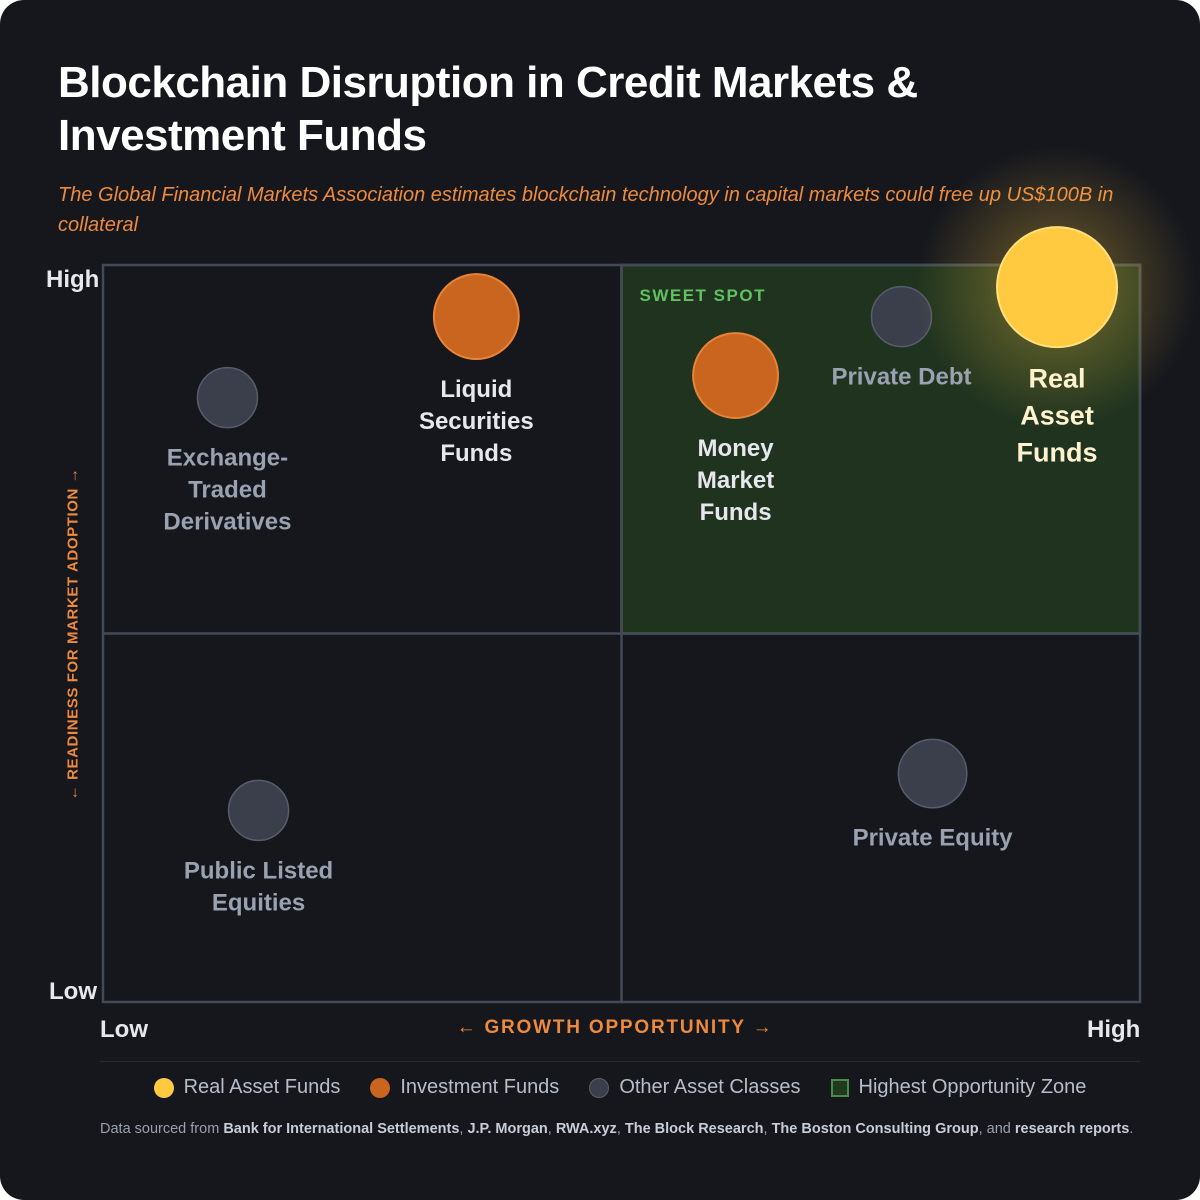  Describe the element at coordinates (586, 1129) in the screenshot. I see `source-name: RWA.xyz` at that location.